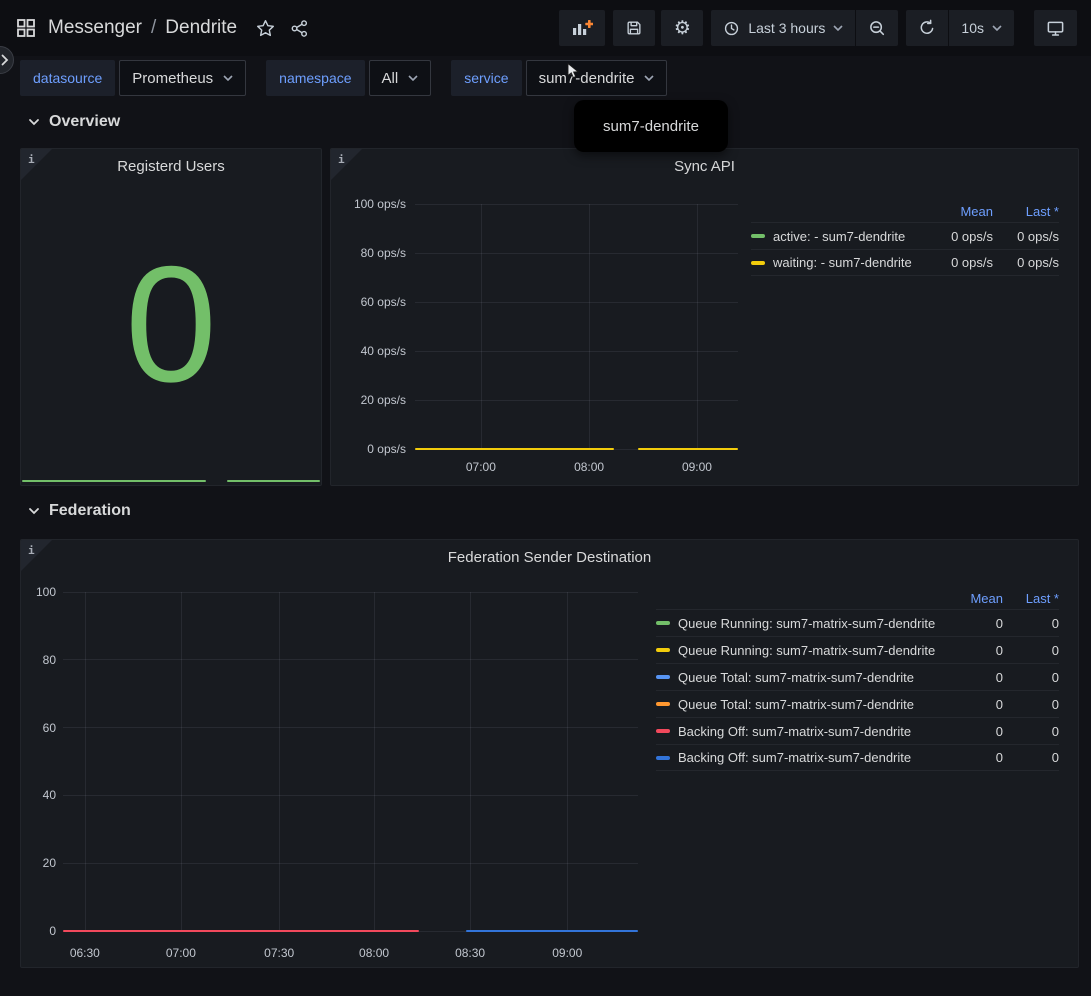 This screenshot has height=996, width=1091. I want to click on x-axis-tick: 09:00, so click(567, 953).